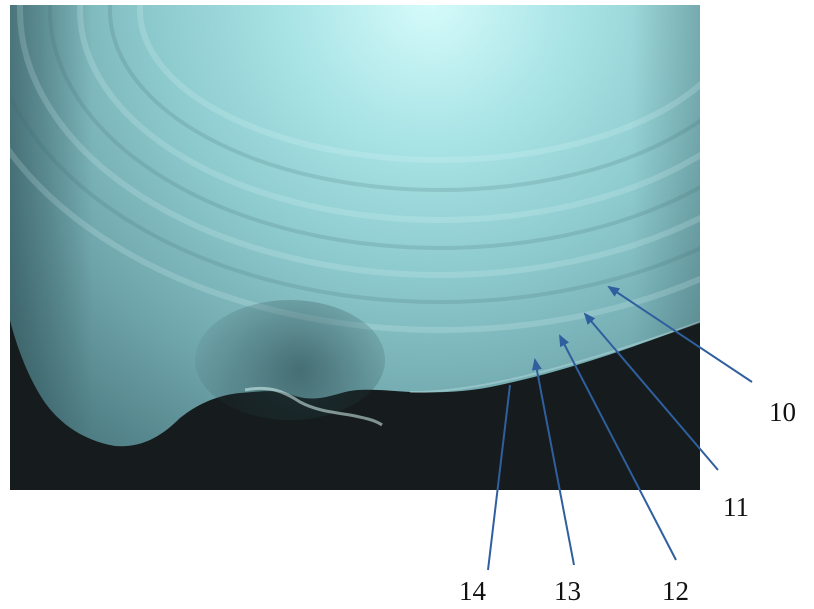  What do you see at coordinates (675, 591) in the screenshot?
I see `label-12: 12` at bounding box center [675, 591].